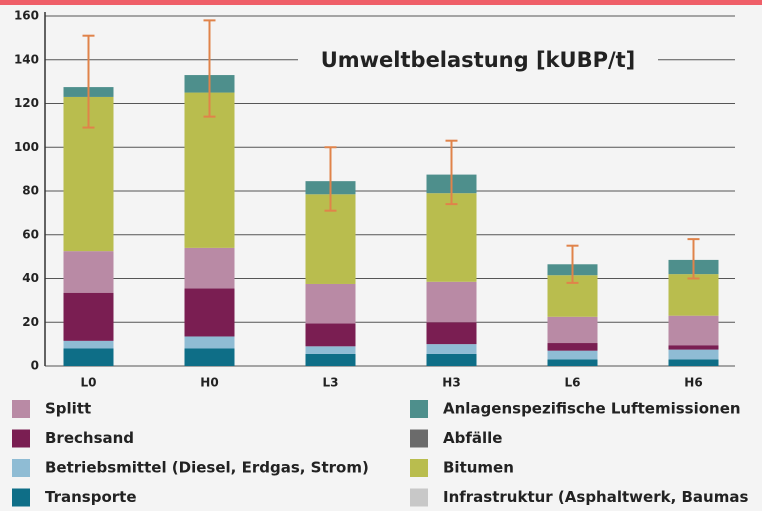 This screenshot has height=511, width=762. Describe the element at coordinates (30, 278) in the screenshot. I see `y-tick-label: 40` at that location.